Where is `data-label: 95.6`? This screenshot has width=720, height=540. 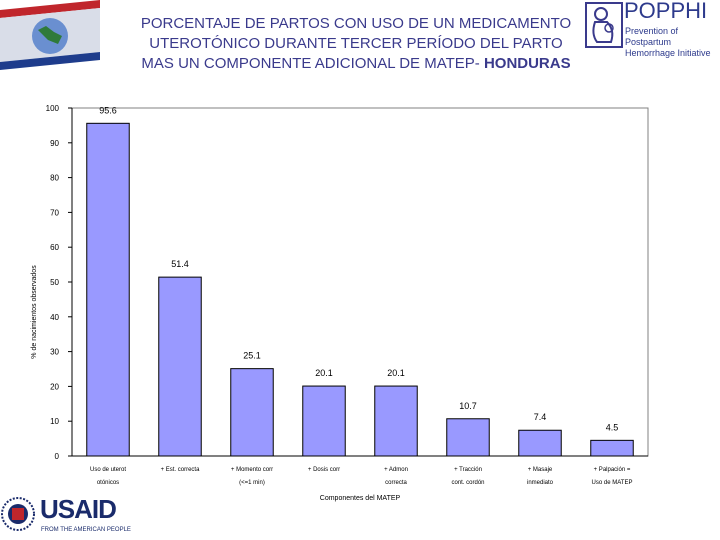
data-label: 95.6 is located at coordinates (108, 110).